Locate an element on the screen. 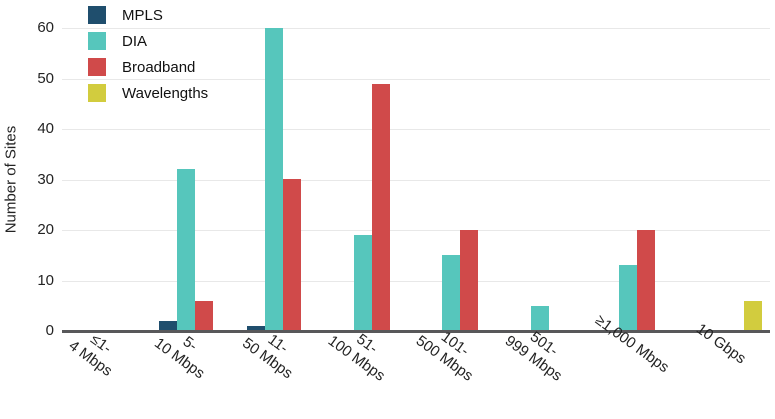 Image resolution: width=775 pixels, height=419 pixels. x-tick: 101- 500 Mbps is located at coordinates (459, 373).